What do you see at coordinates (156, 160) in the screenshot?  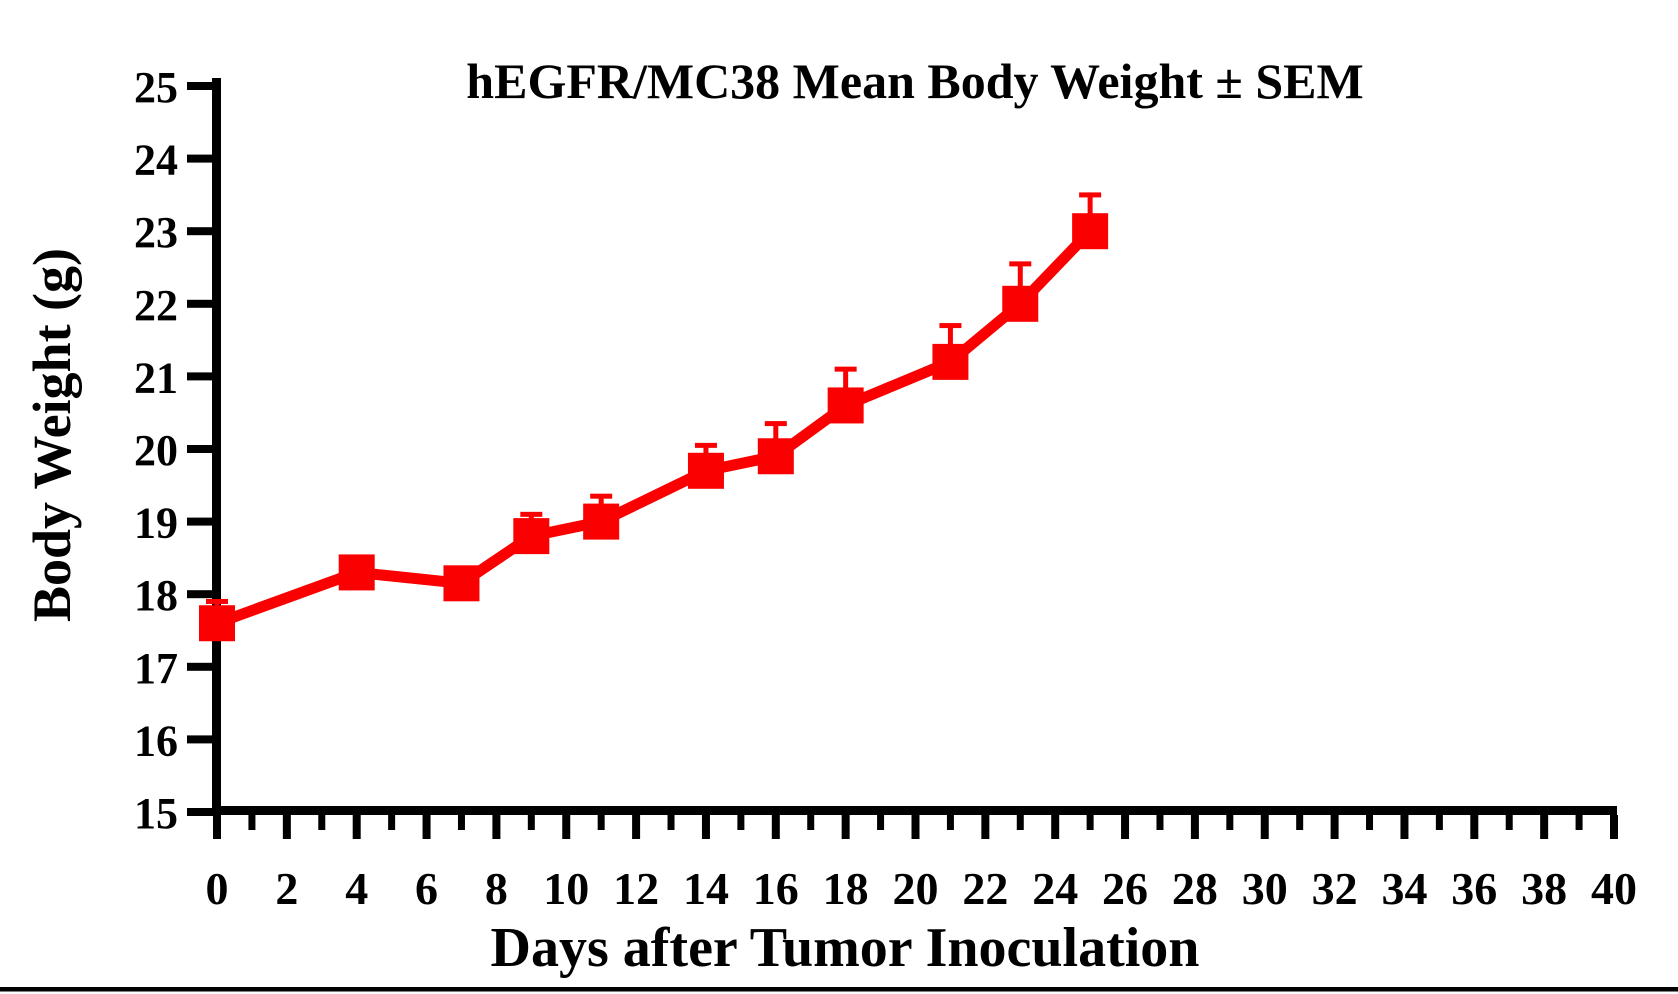 I see `y-tick-label: 24` at bounding box center [156, 160].